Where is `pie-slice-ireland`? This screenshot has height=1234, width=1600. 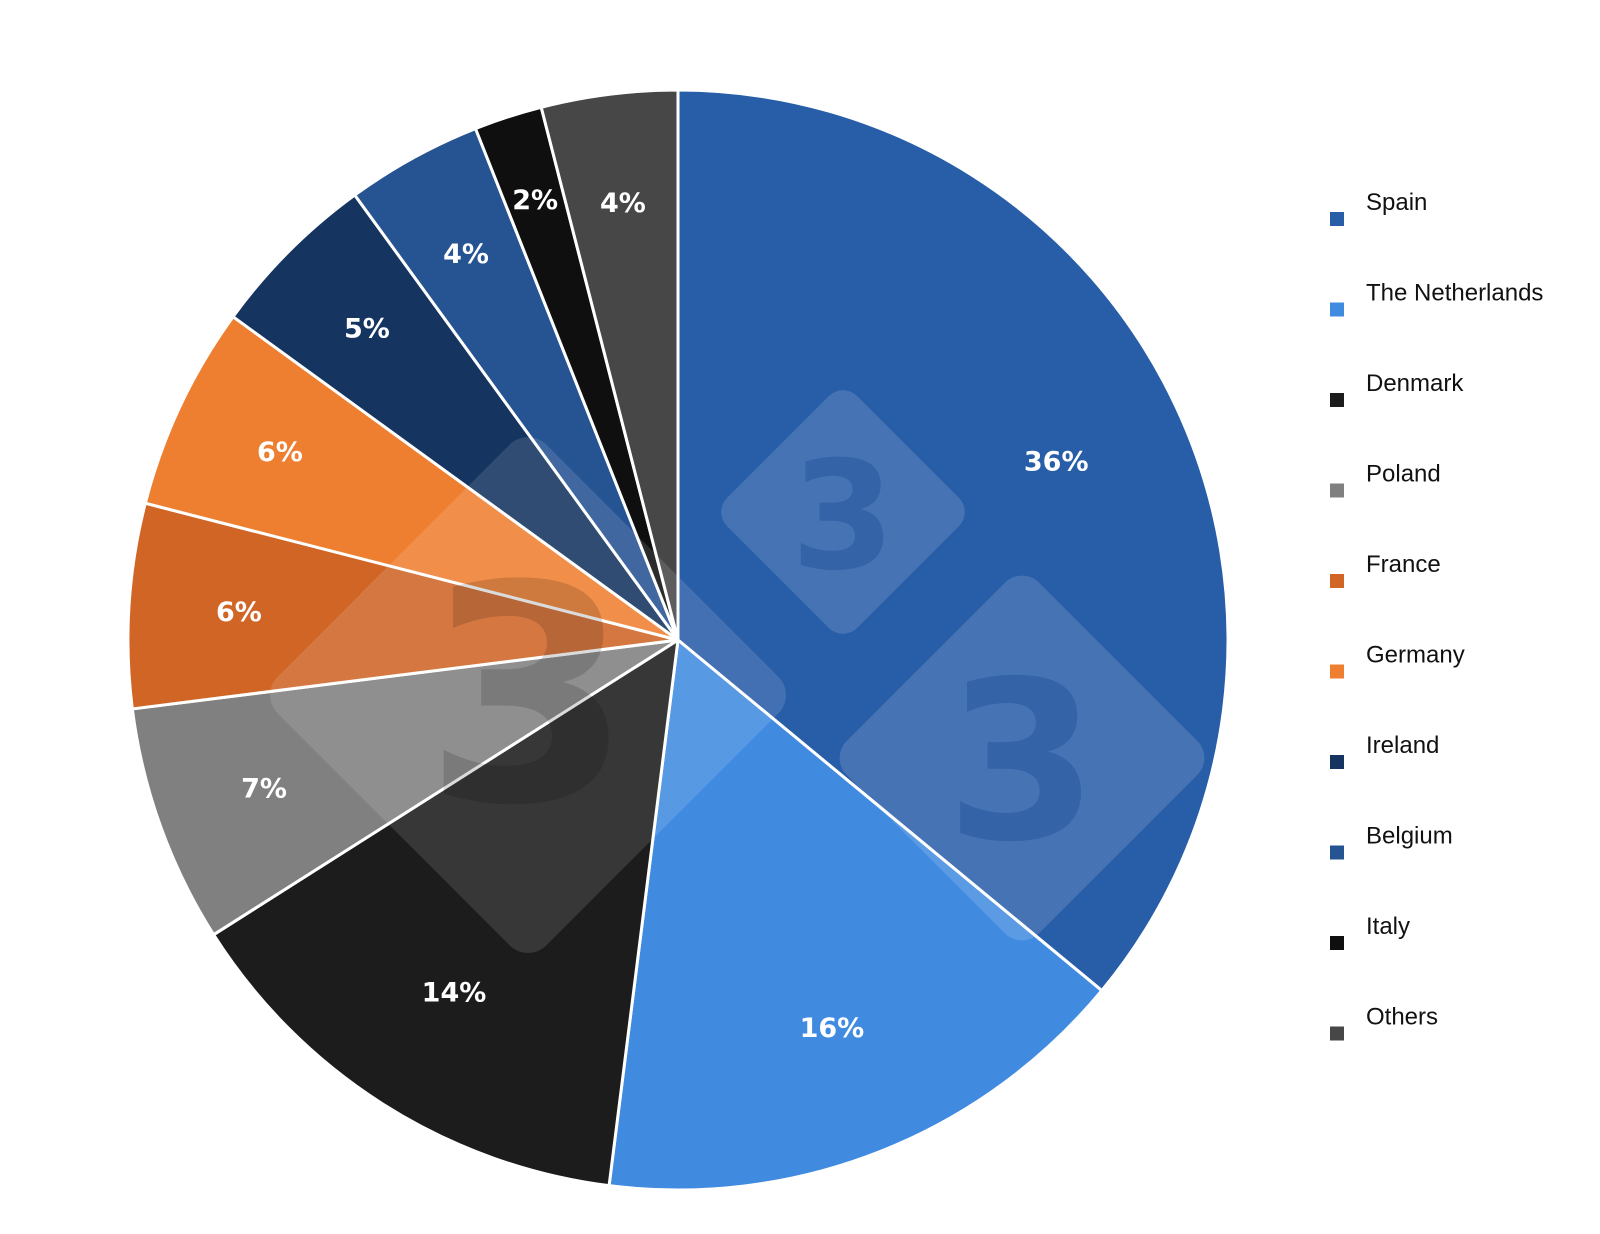
pie-slice-ireland is located at coordinates (455, 417).